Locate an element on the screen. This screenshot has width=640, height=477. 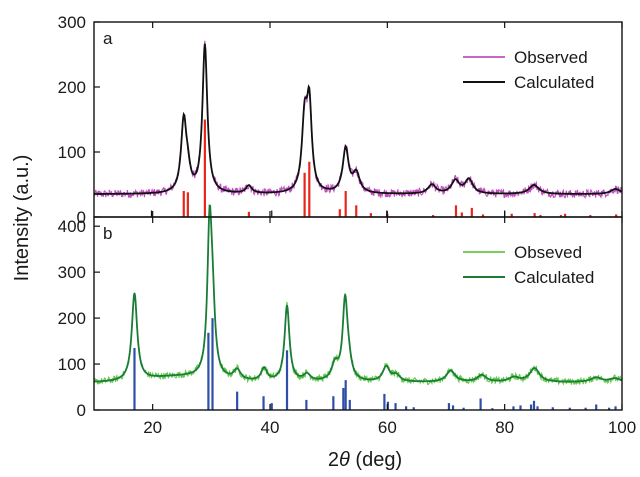
y-axis-title: Intensity (a.u.) is located at coordinates (22, 218).